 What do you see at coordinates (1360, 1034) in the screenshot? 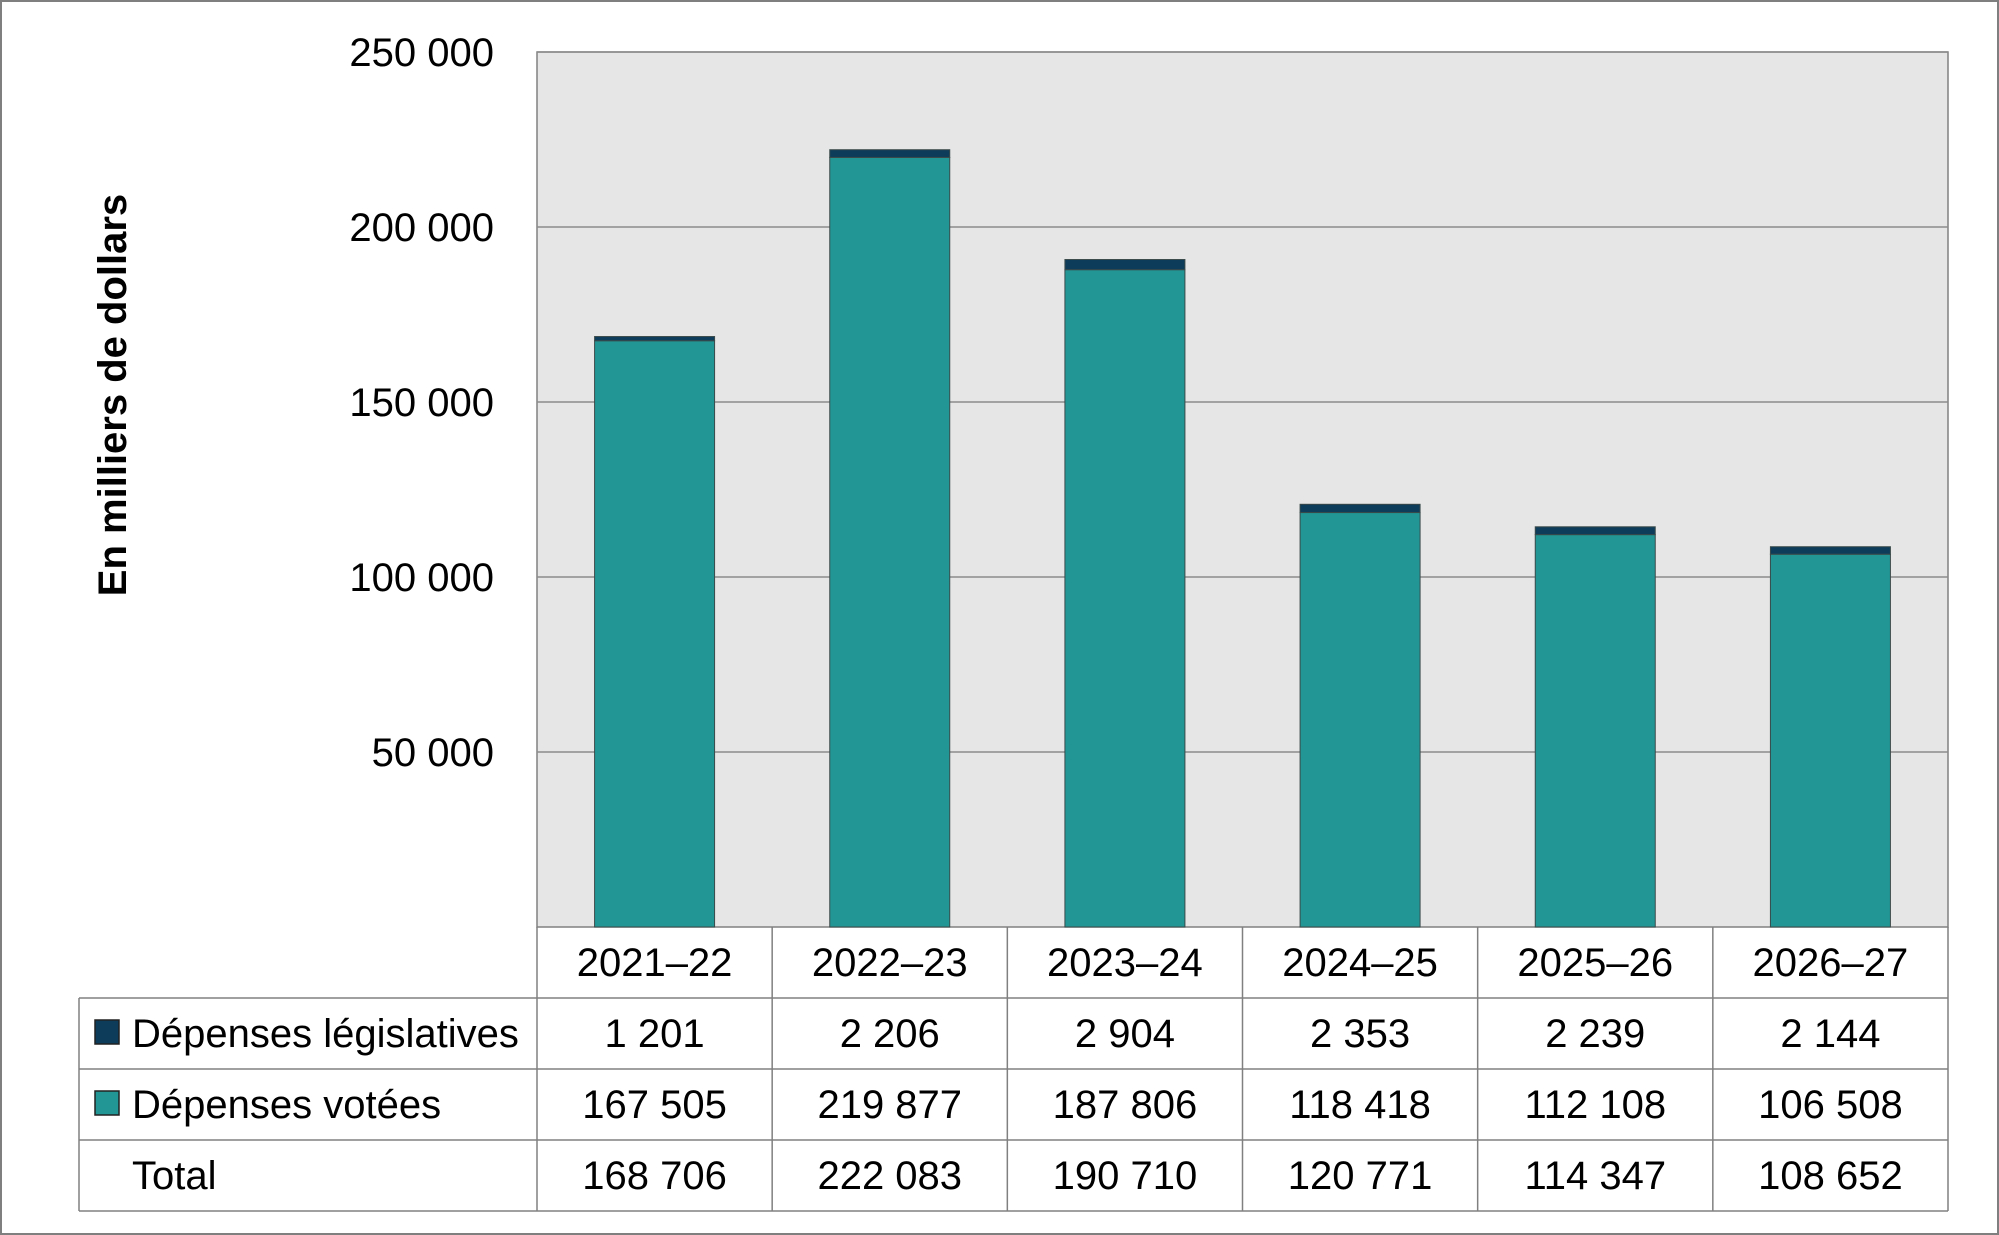
I see `table-cell-value: 2 353` at bounding box center [1360, 1034].